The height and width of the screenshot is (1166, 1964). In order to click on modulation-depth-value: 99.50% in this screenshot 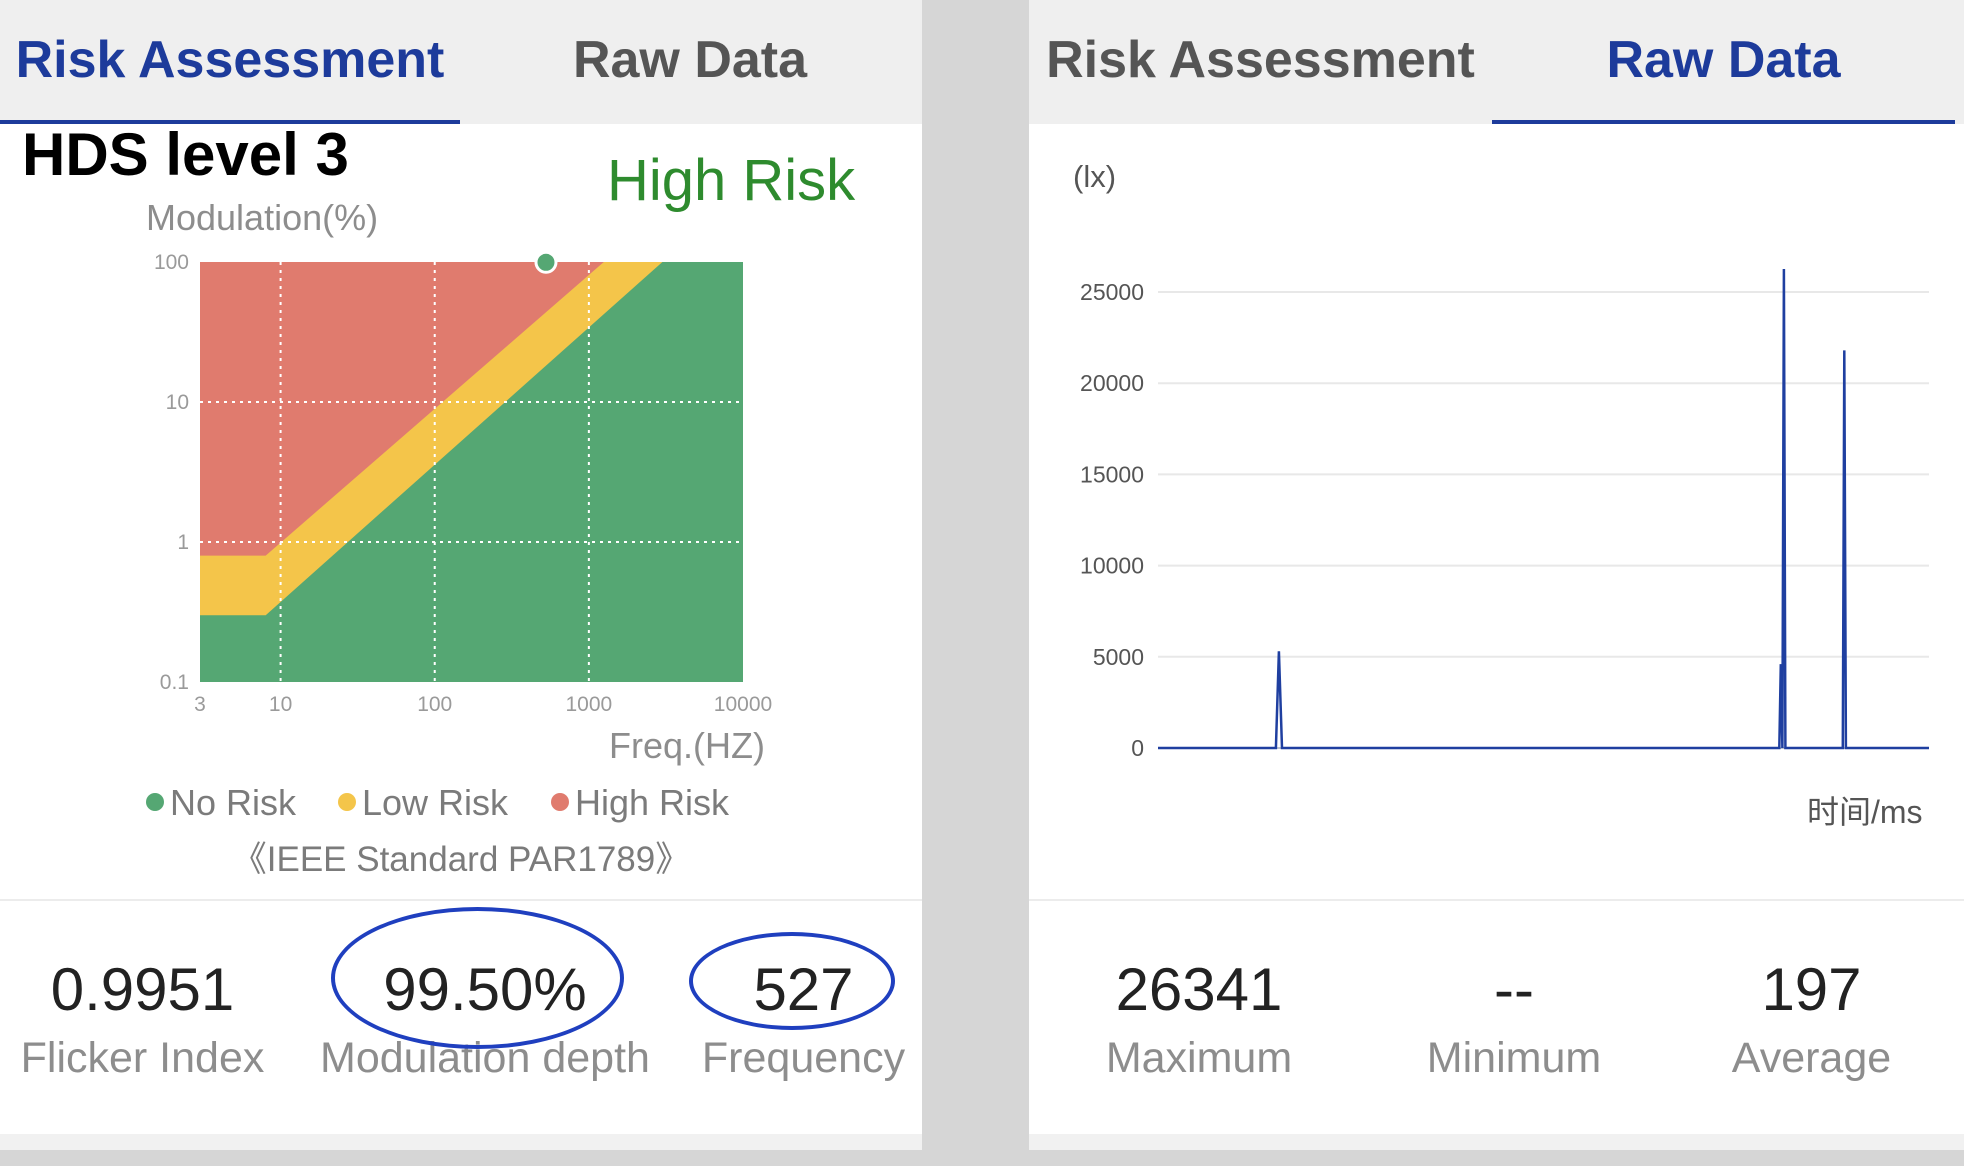, I will do `click(485, 989)`.